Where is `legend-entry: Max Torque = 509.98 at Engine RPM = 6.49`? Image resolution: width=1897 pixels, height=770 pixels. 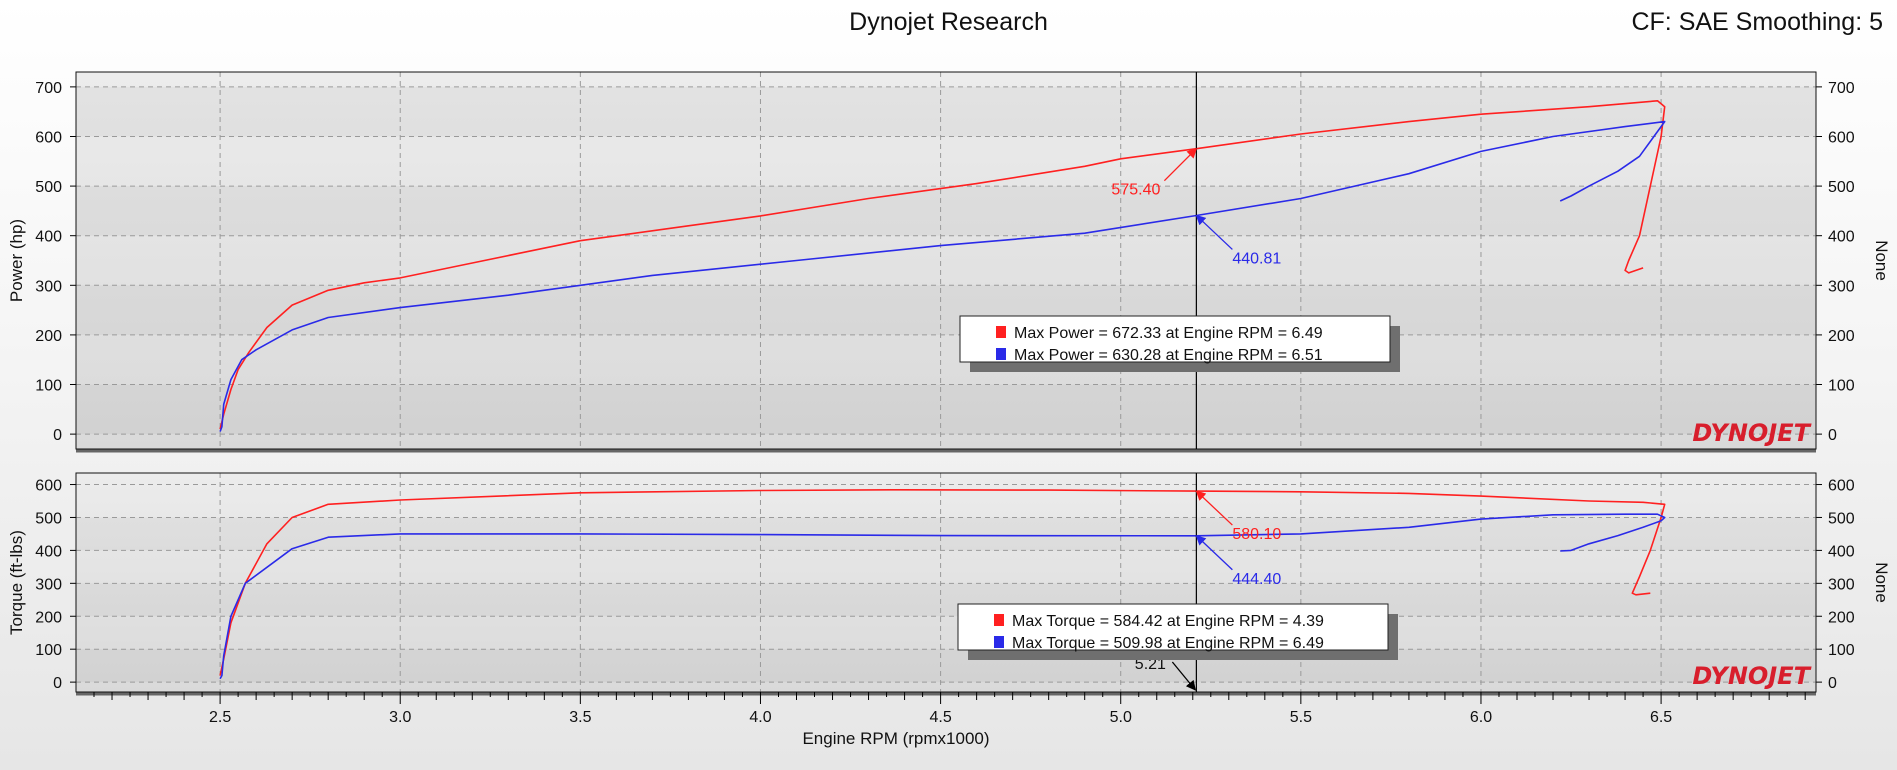
legend-entry: Max Torque = 509.98 at Engine RPM = 6.49 is located at coordinates (1168, 643).